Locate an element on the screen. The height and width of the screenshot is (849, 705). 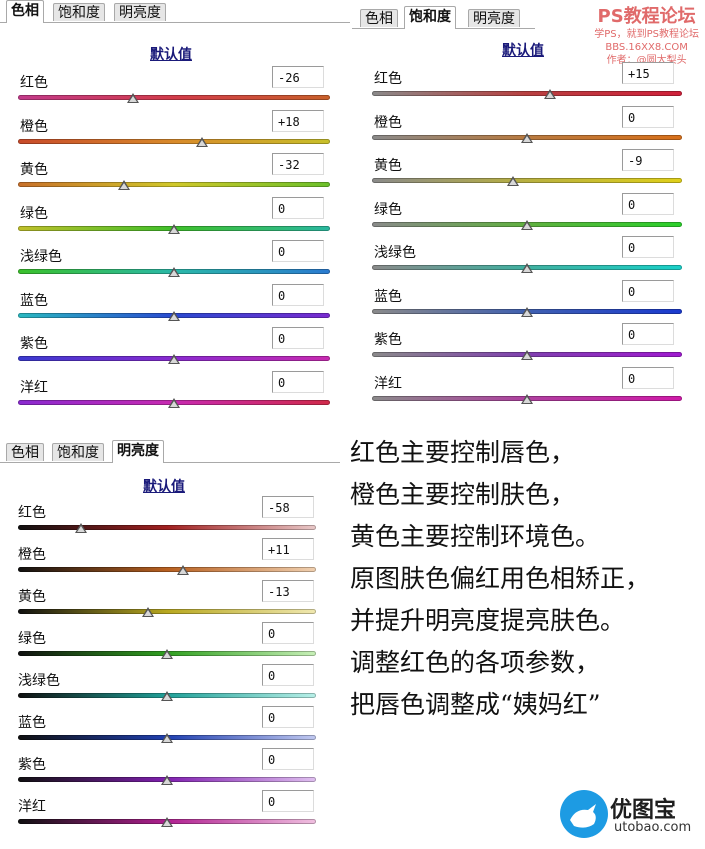
value-input-yellow: -9 is located at coordinates (648, 160).